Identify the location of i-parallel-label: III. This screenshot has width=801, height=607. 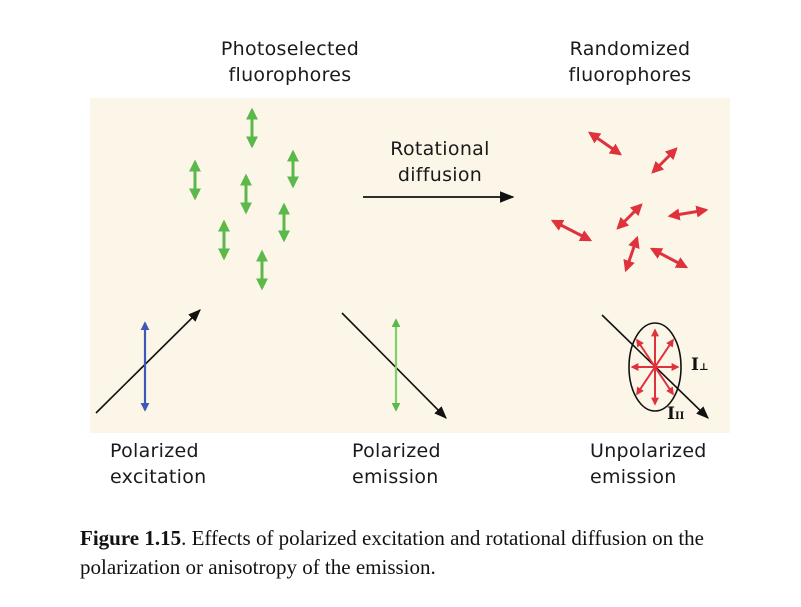
(676, 414).